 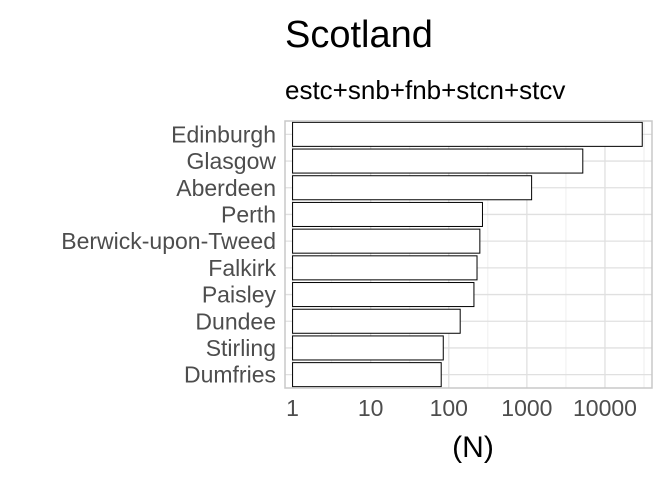 What do you see at coordinates (223, 134) in the screenshot?
I see `y-tick-label: Edinburgh` at bounding box center [223, 134].